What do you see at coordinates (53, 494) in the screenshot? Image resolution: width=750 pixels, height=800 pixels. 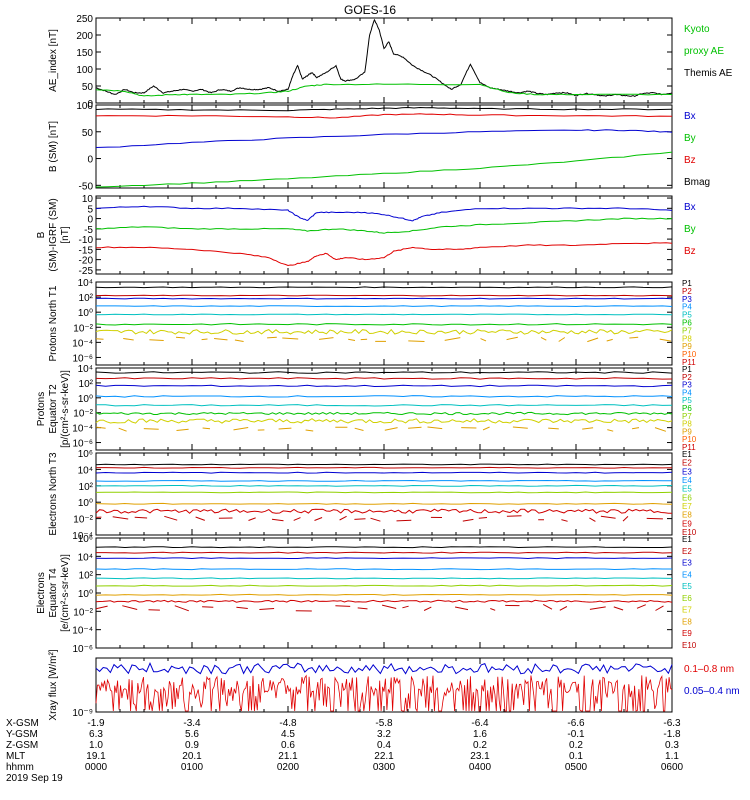 I see `y-axis-label: Electrons North T3` at bounding box center [53, 494].